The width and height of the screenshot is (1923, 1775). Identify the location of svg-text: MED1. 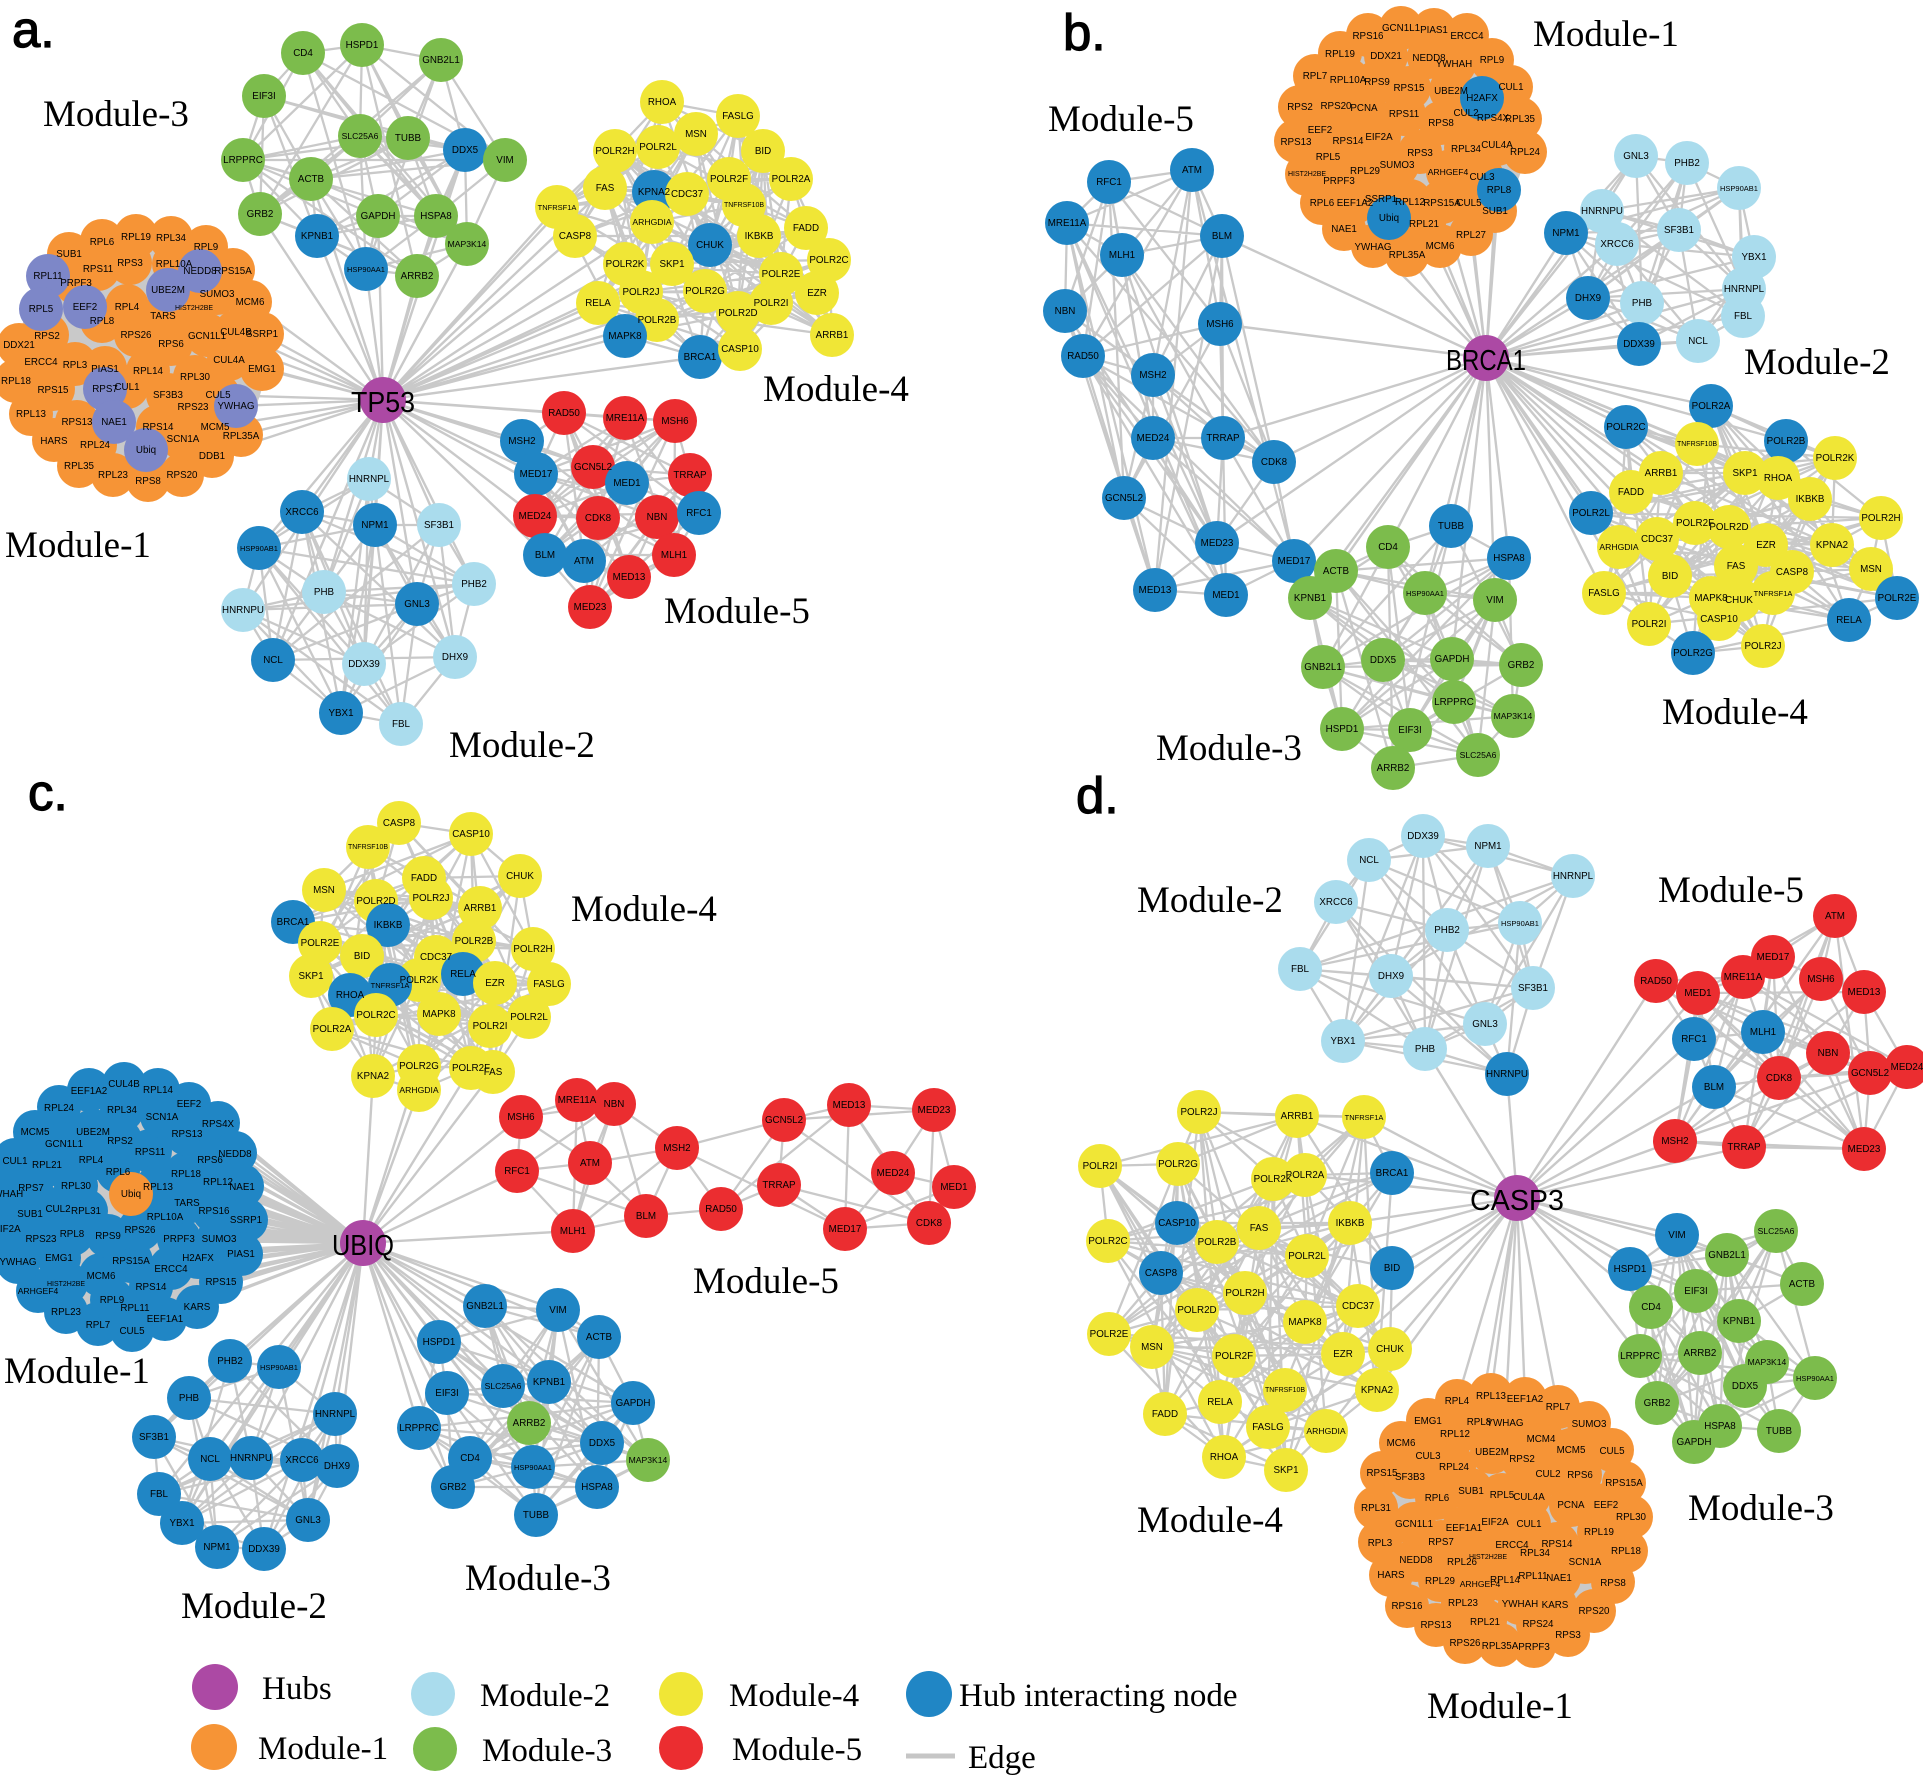
(626, 483).